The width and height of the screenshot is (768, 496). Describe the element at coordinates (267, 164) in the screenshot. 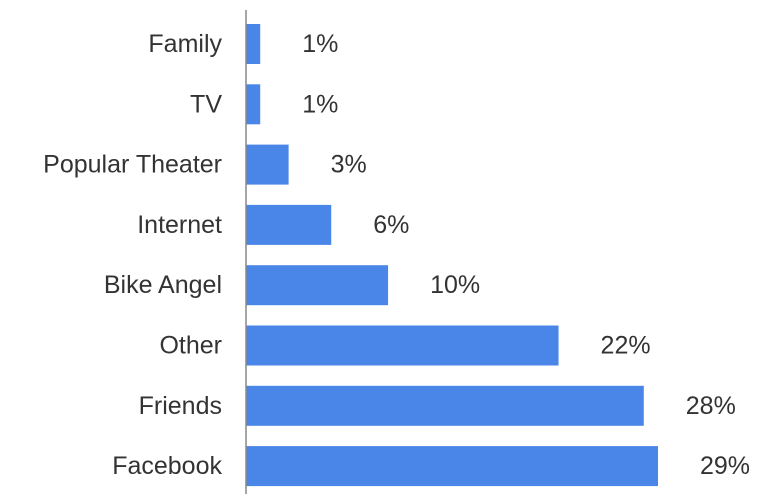

I see `bar-popular-theater` at that location.